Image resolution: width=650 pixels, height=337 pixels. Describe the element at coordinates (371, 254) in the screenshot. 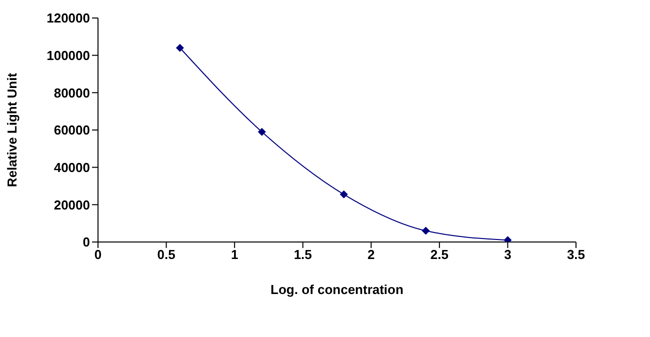

I see `x-tick-label: 2` at that location.